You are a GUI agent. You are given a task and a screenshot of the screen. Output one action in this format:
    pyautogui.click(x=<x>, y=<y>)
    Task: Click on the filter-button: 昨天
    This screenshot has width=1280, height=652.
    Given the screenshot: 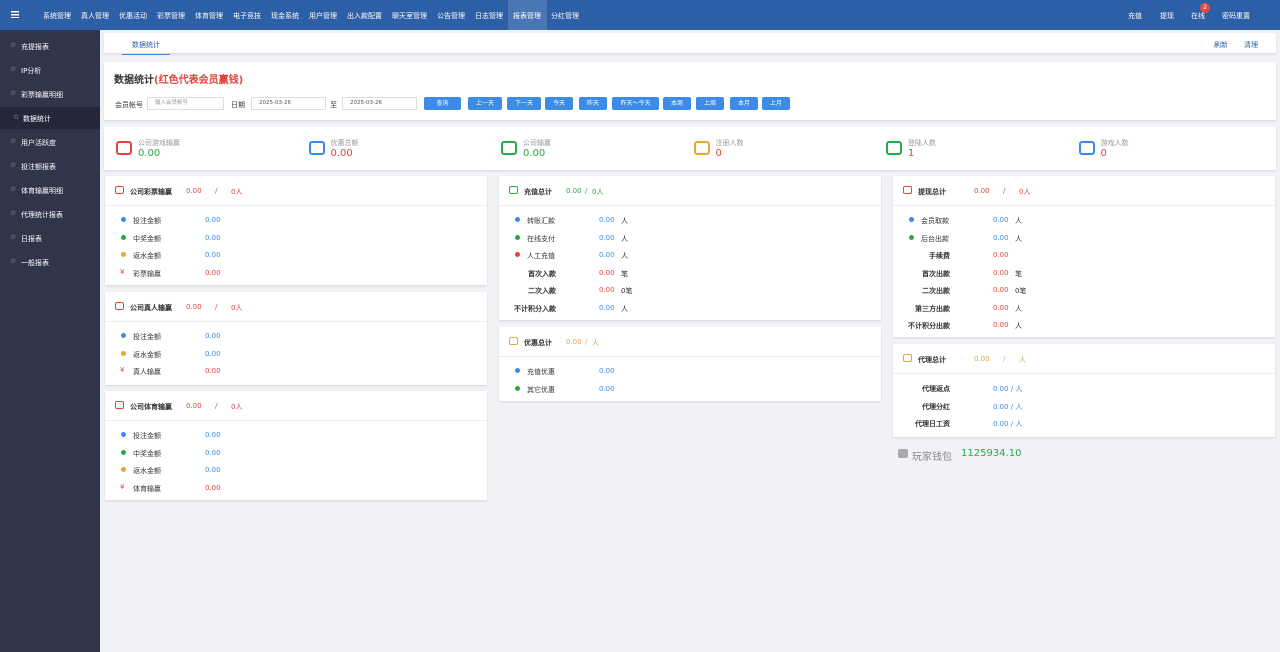 What is the action you would take?
    pyautogui.click(x=593, y=103)
    